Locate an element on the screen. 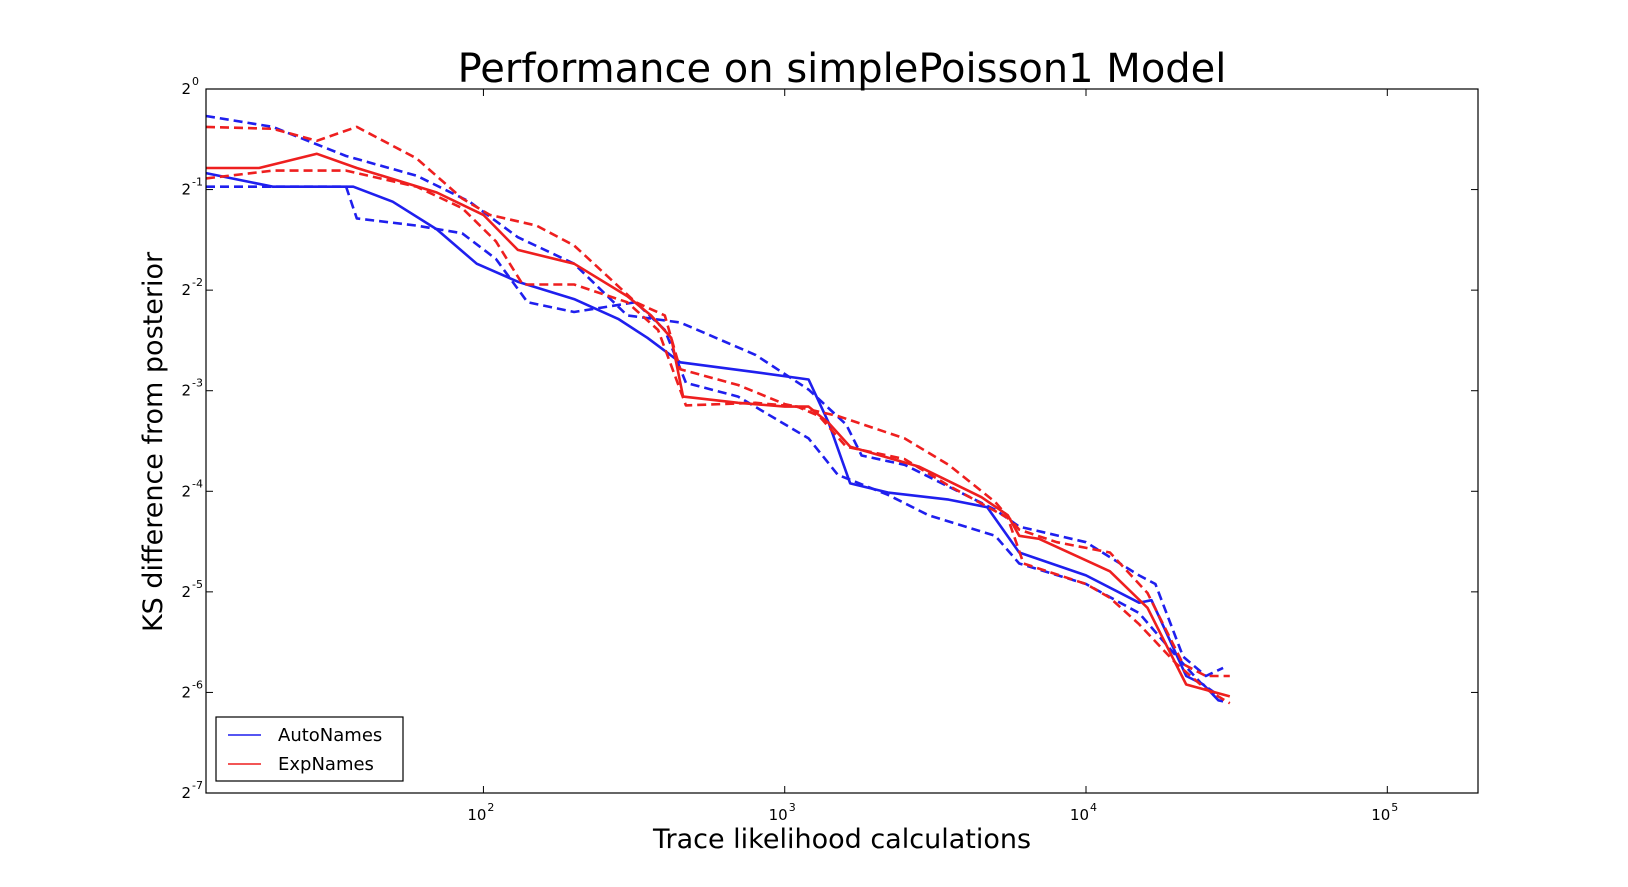 This screenshot has height=887, width=1628. x-tick-exponent: 3 is located at coordinates (792, 807).